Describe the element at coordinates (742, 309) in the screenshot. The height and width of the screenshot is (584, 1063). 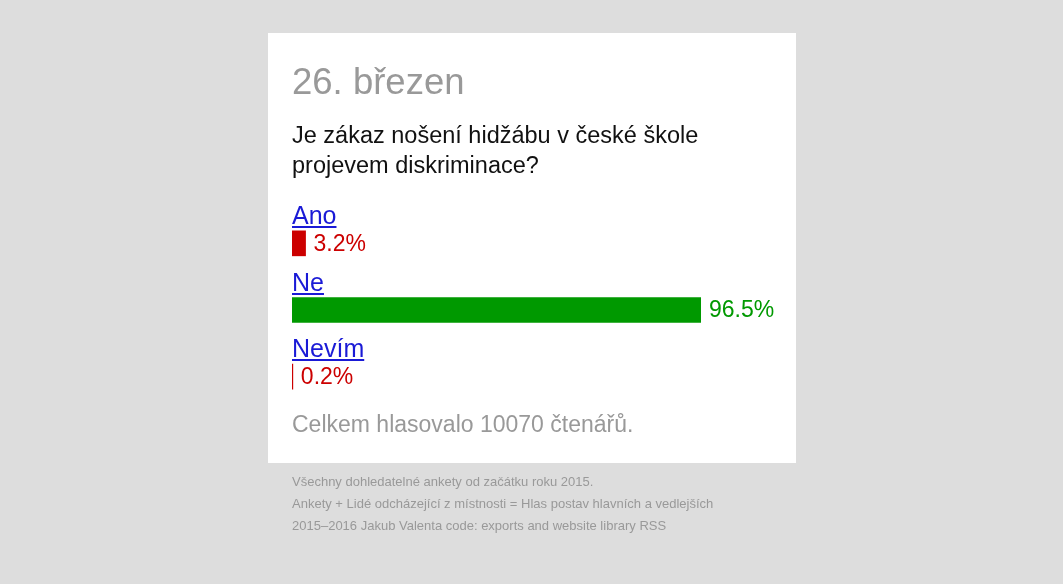
I see `data-label: 96.5%` at that location.